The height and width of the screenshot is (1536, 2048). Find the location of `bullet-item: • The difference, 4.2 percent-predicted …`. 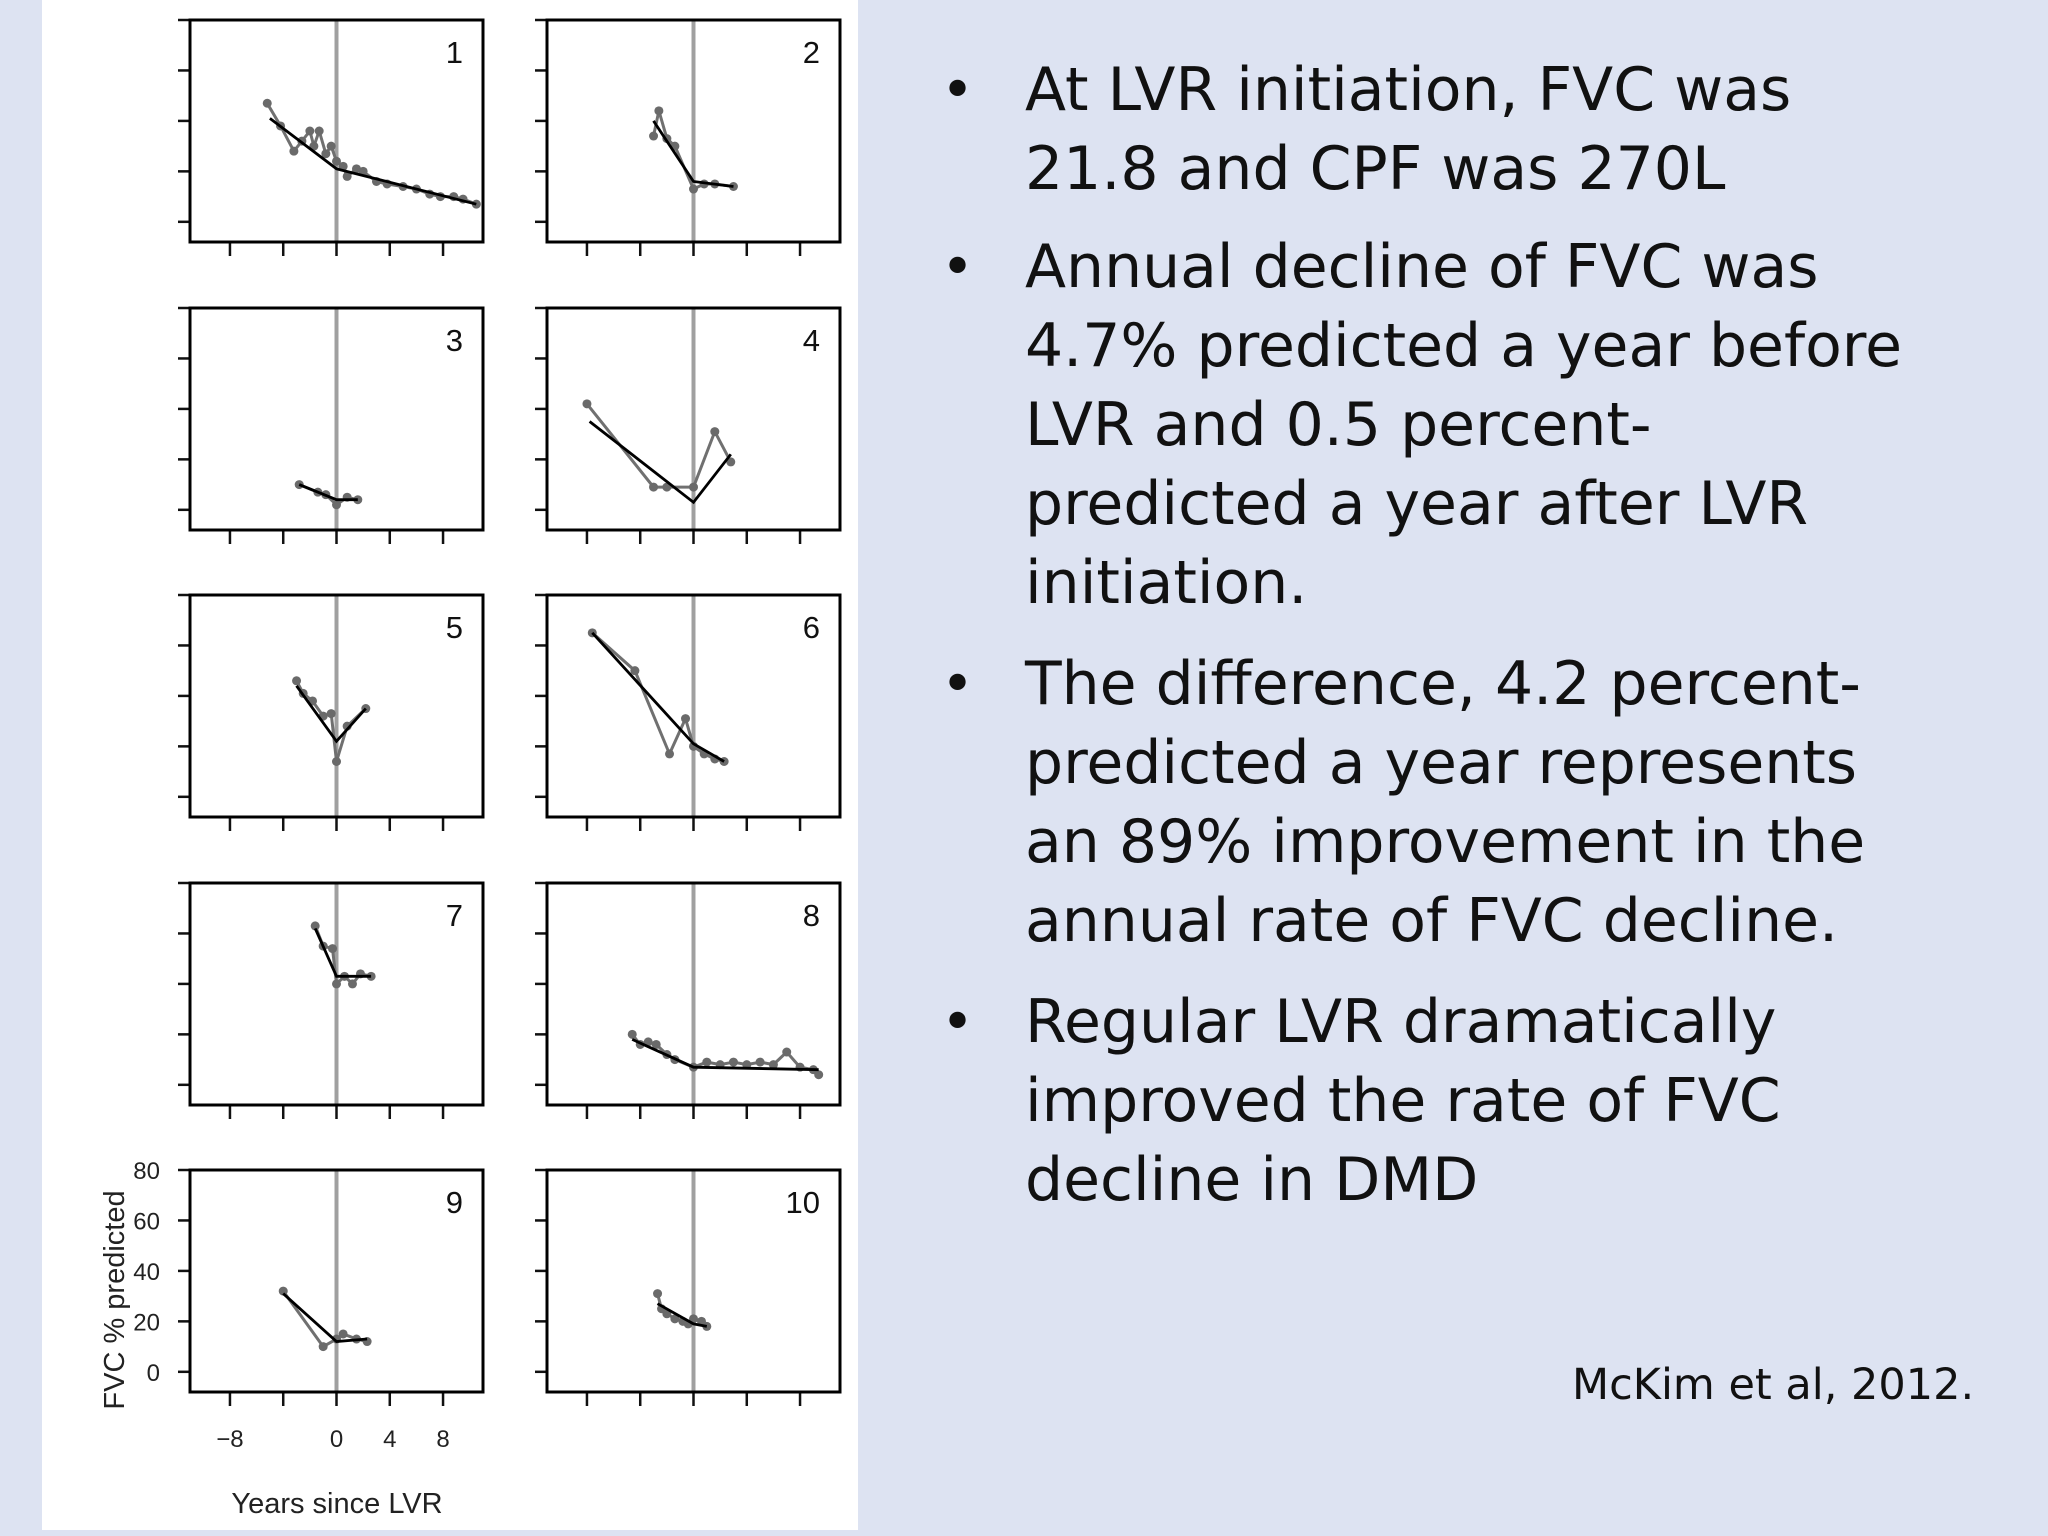

bullet-item: • The difference, 4.2 percent-predicted … is located at coordinates (1423, 803).